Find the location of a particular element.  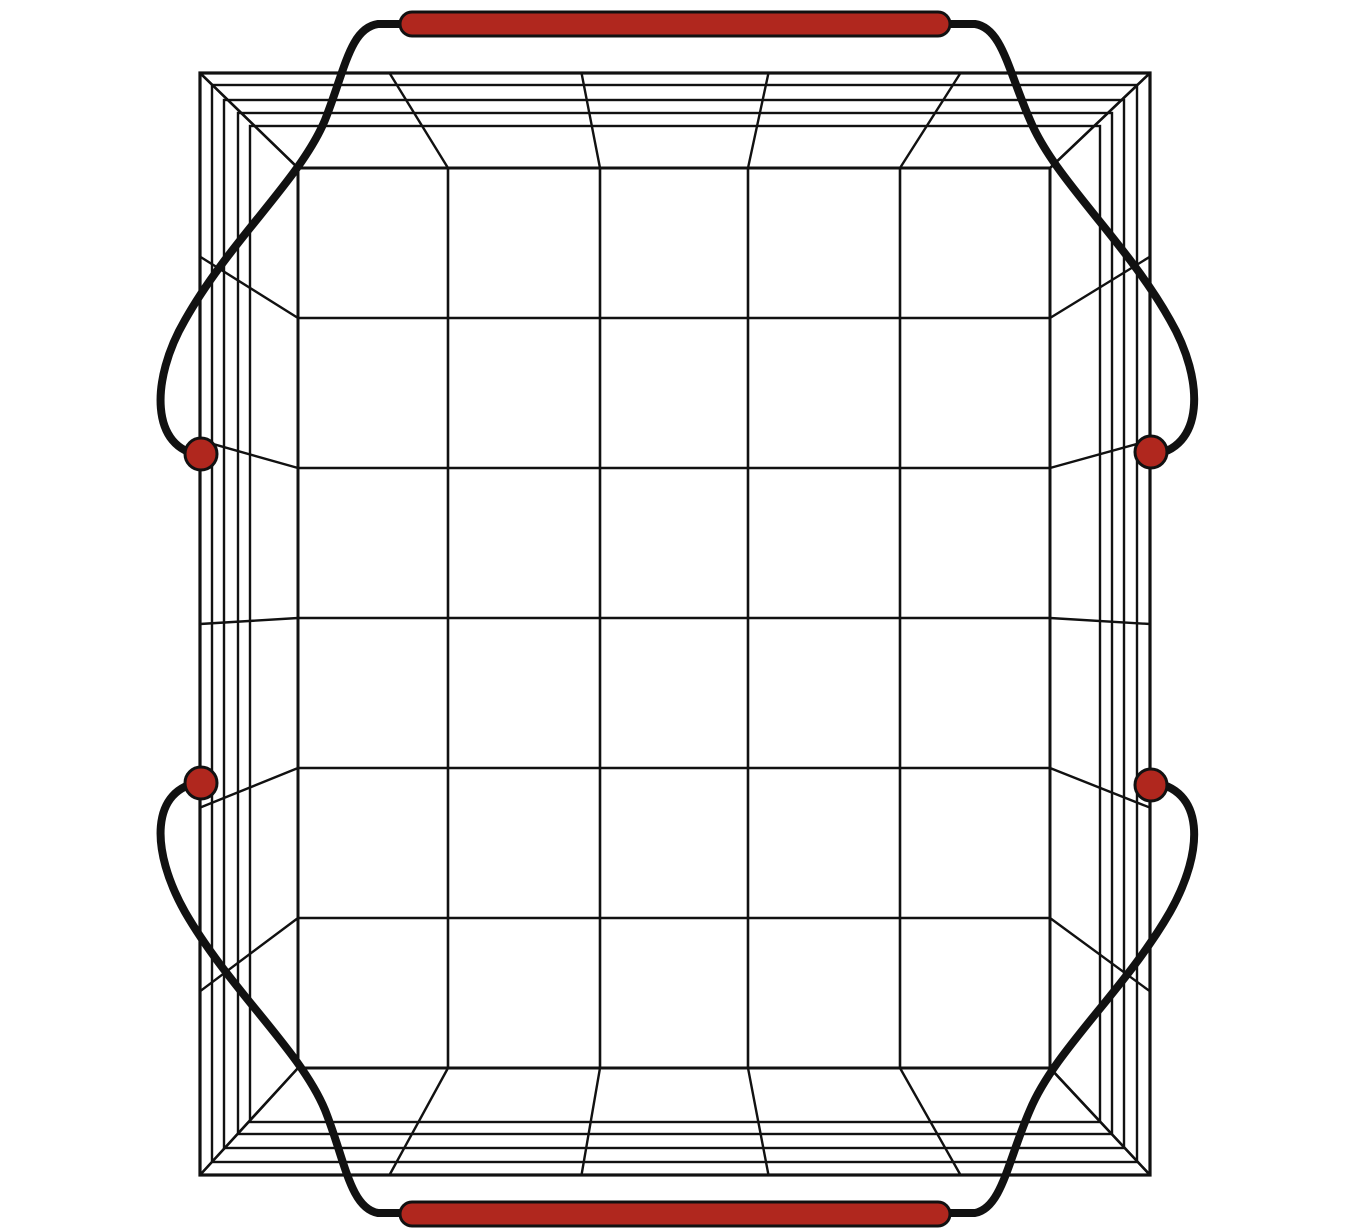

rivet-right-upper is located at coordinates (1151, 452).